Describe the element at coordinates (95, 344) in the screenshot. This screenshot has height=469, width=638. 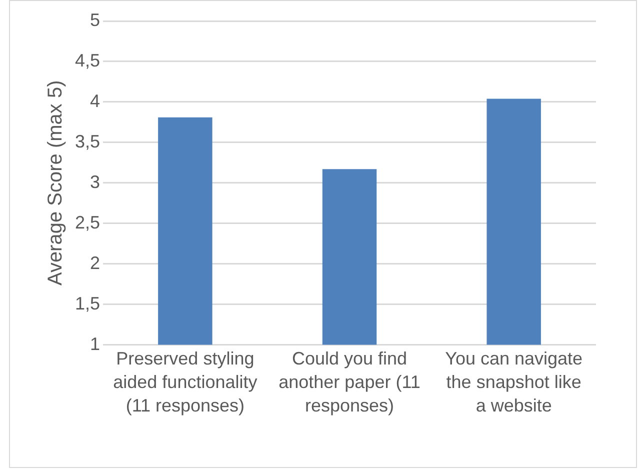
I see `y-tick-label: 1` at that location.